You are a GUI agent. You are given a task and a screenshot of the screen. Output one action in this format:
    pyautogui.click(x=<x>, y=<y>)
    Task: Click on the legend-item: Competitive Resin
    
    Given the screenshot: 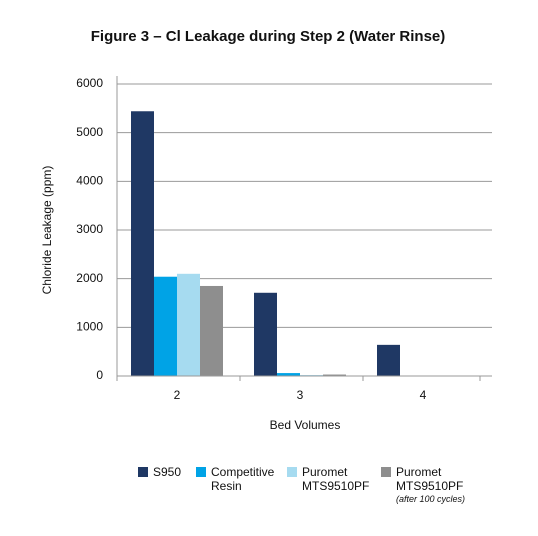 What is the action you would take?
    pyautogui.click(x=242, y=479)
    